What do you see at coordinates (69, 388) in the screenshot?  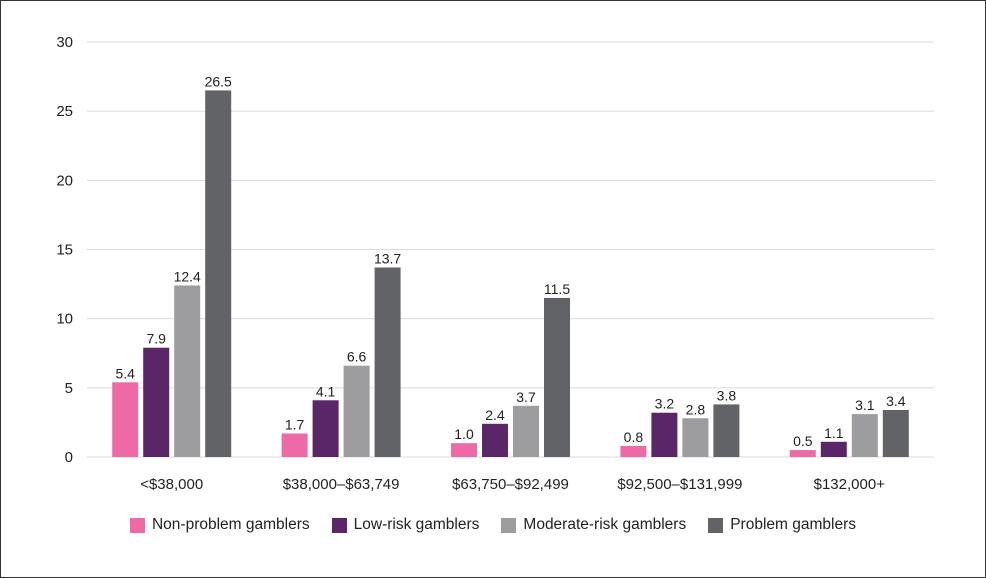 I see `y-tick-label: 5` at bounding box center [69, 388].